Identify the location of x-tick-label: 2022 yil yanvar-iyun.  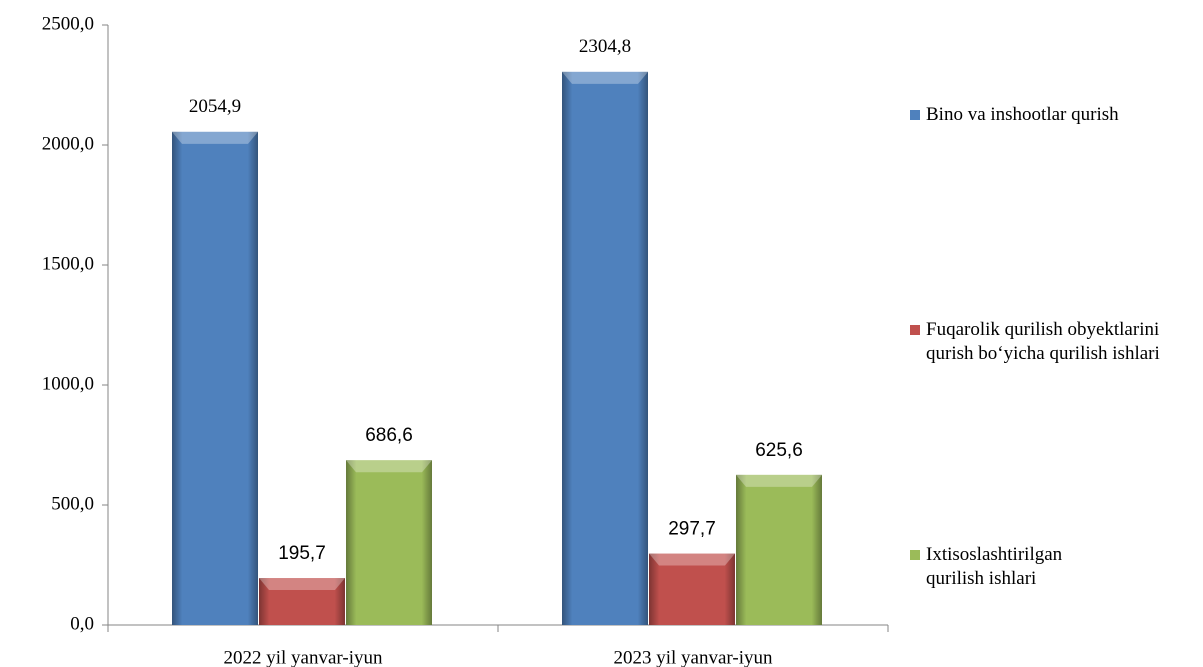
(303, 657).